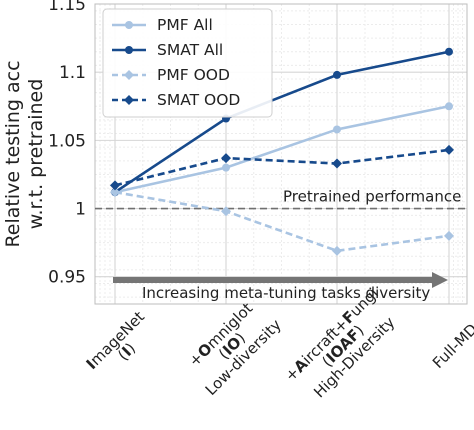 The width and height of the screenshot is (474, 430). I want to click on y-axis-label-line: Relative testing acc, so click(13, 153).